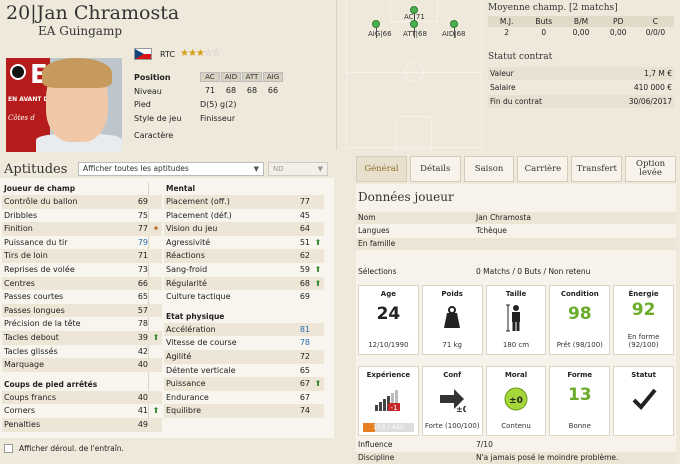 The image size is (680, 464). What do you see at coordinates (244, 229) in the screenshot?
I see `aptitude-row: Vision du jeu 64` at bounding box center [244, 229].